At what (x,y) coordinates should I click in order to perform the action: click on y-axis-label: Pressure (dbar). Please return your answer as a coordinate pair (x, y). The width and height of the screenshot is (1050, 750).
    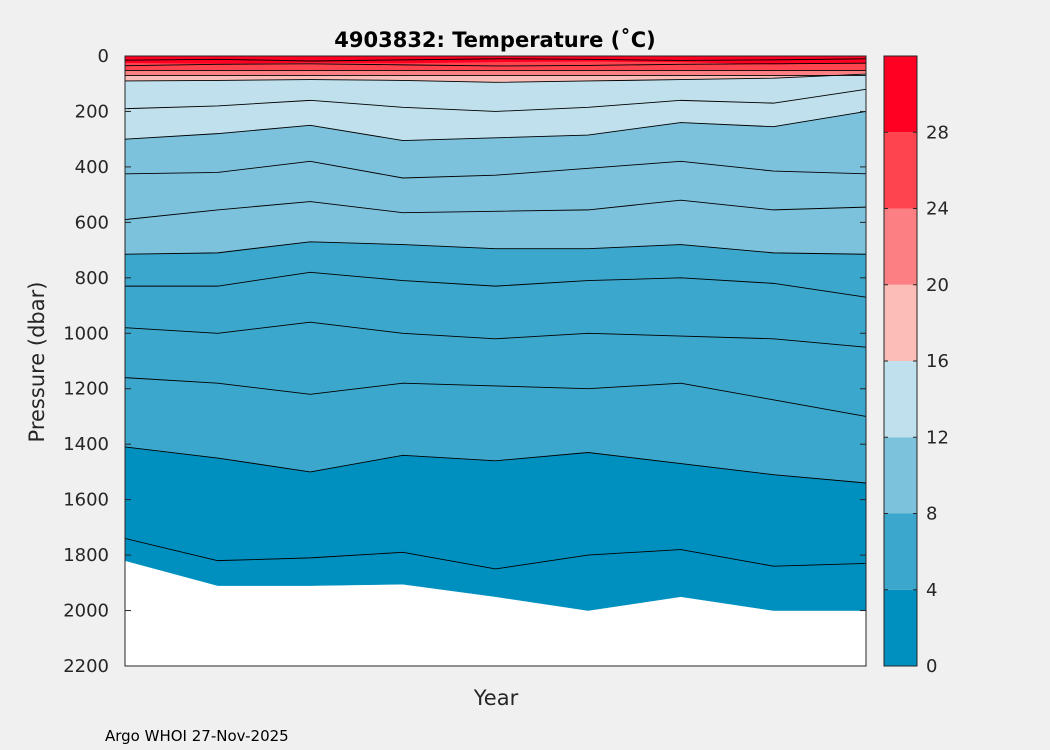
    Looking at the image, I should click on (37, 362).